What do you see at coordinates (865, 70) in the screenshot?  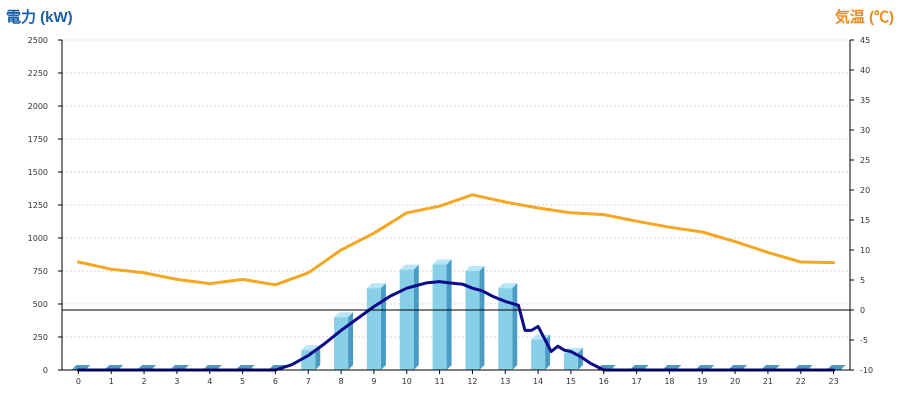 I see `right-axis-tick-label: 40` at bounding box center [865, 70].